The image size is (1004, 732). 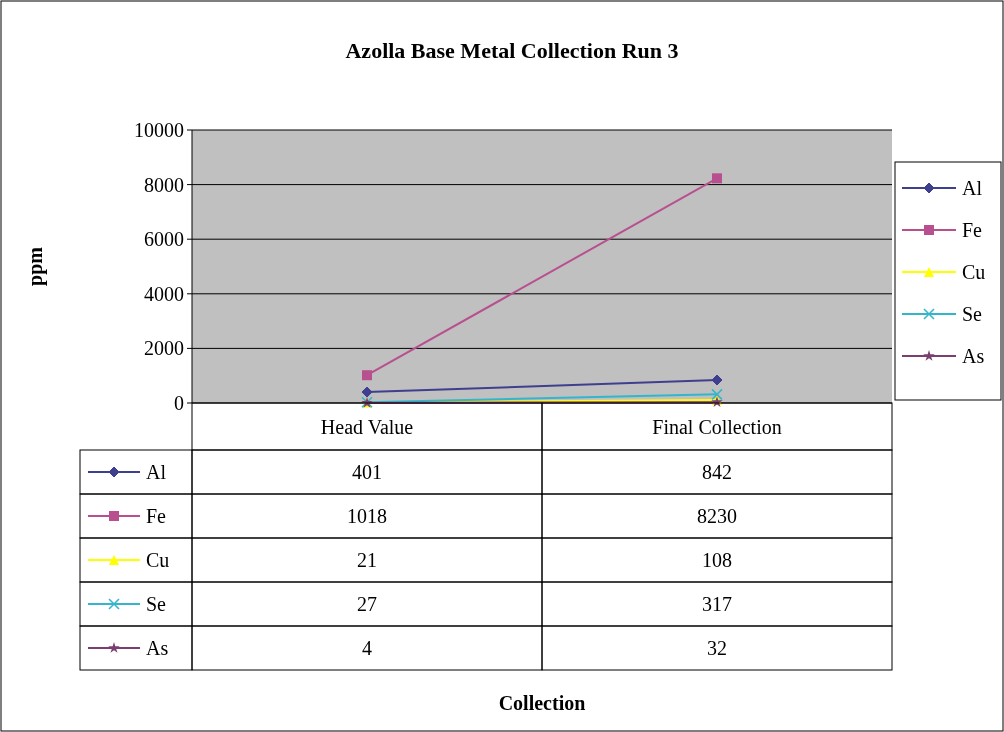 I want to click on data-label: 317, so click(x=717, y=604).